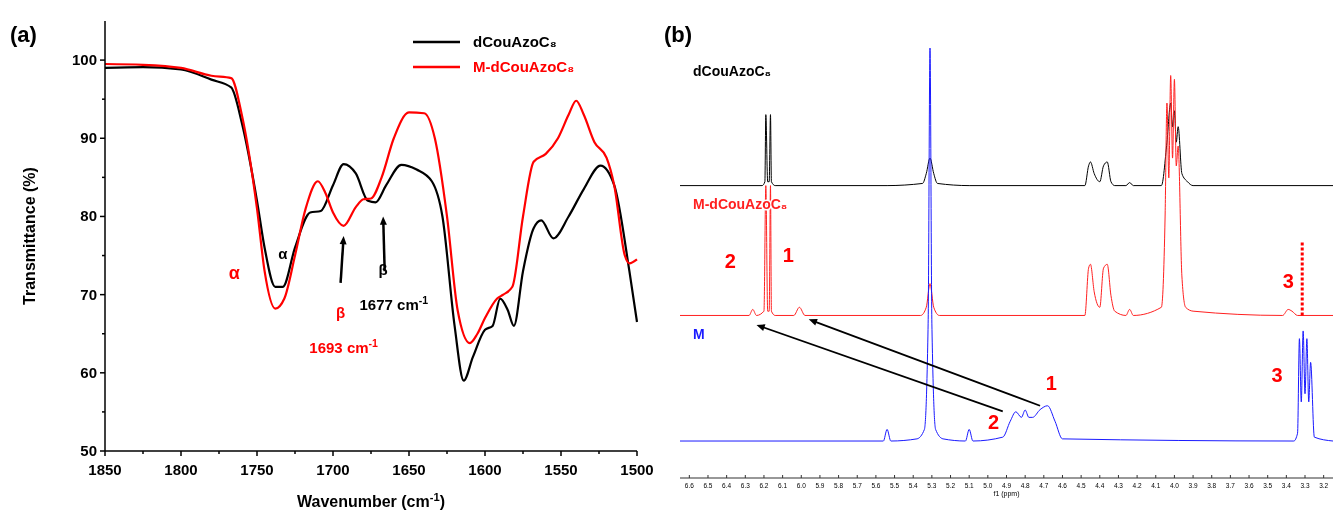  What do you see at coordinates (84, 60) in the screenshot?
I see `y-tick-label: 100` at bounding box center [84, 60].